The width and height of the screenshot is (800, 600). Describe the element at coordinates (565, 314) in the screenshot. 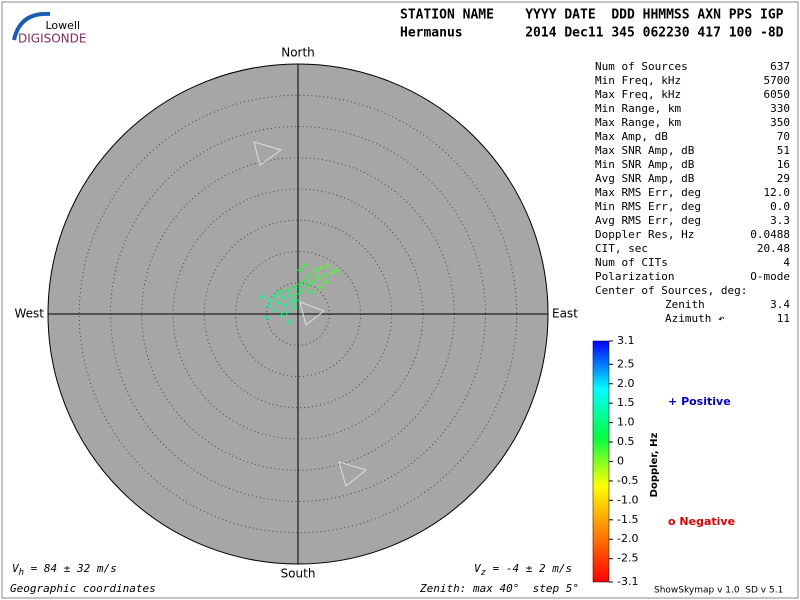

I see `direction-label: East` at that location.